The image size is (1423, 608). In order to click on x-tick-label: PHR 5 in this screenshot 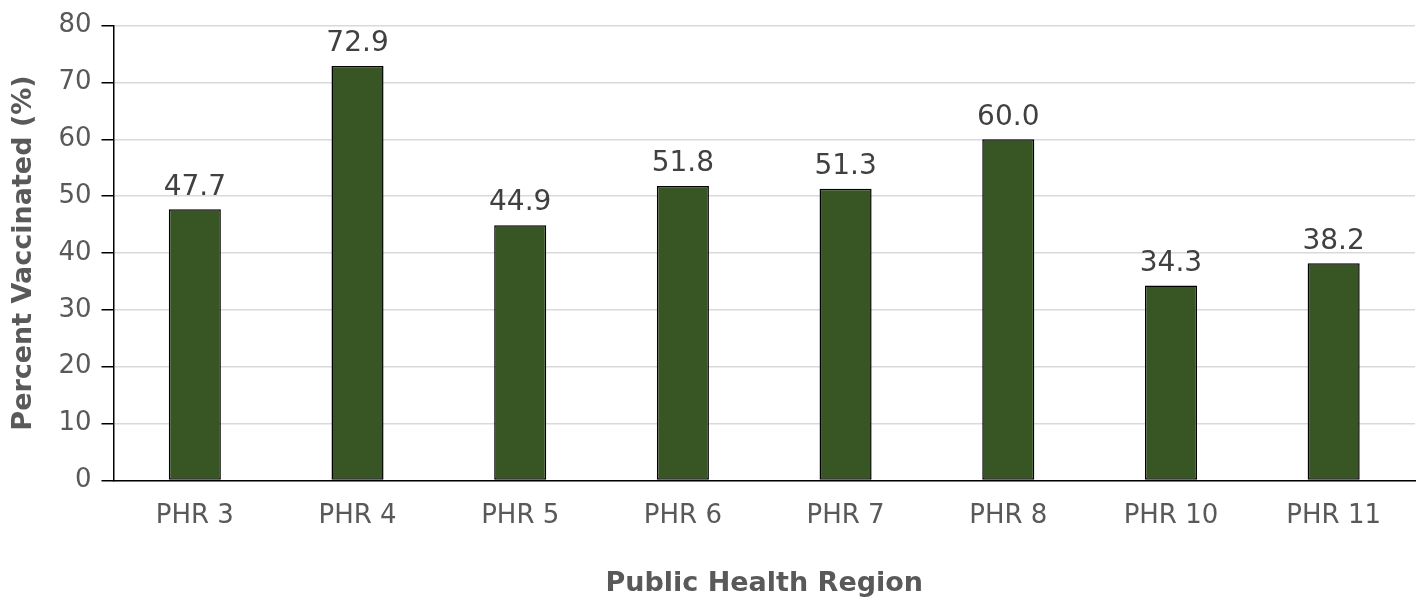, I will do `click(520, 513)`.